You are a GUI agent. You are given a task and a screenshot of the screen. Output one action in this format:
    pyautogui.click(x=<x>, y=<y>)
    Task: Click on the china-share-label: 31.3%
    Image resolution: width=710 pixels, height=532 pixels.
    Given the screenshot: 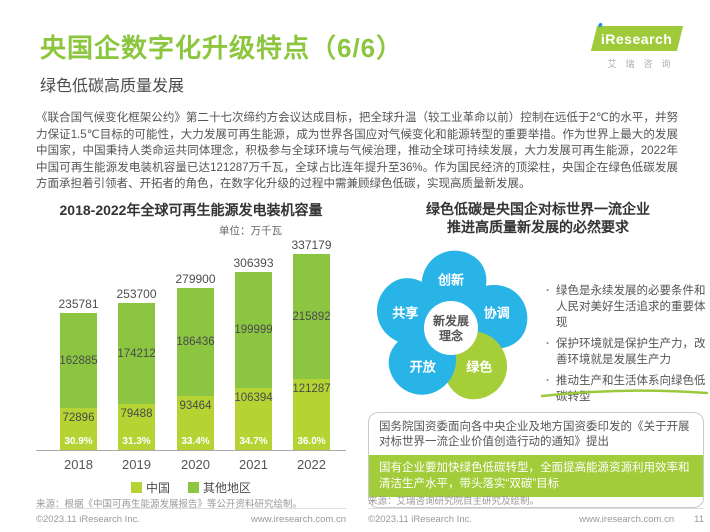 What is the action you would take?
    pyautogui.click(x=136, y=441)
    